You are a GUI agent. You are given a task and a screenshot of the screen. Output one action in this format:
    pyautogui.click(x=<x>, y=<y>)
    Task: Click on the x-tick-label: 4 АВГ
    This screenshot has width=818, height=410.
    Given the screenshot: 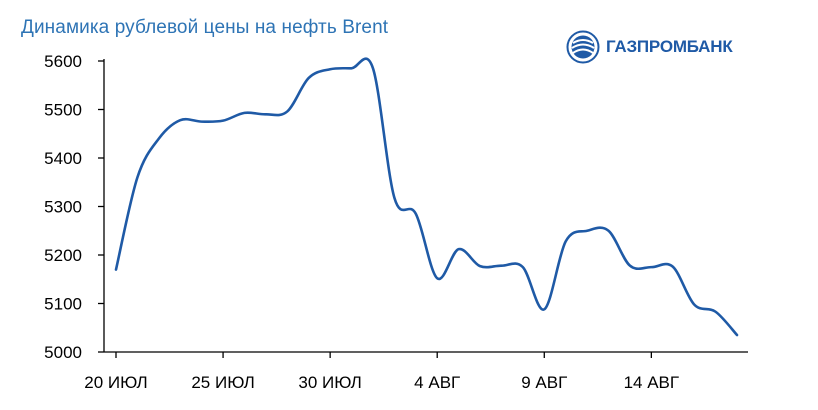 What is the action you would take?
    pyautogui.click(x=437, y=382)
    